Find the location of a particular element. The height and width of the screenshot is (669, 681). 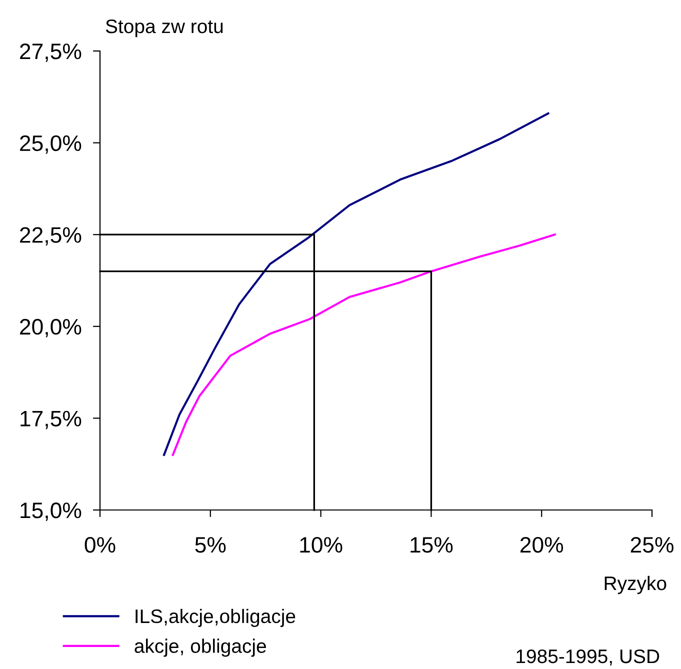

text: 1985-1995, USD is located at coordinates (588, 657).